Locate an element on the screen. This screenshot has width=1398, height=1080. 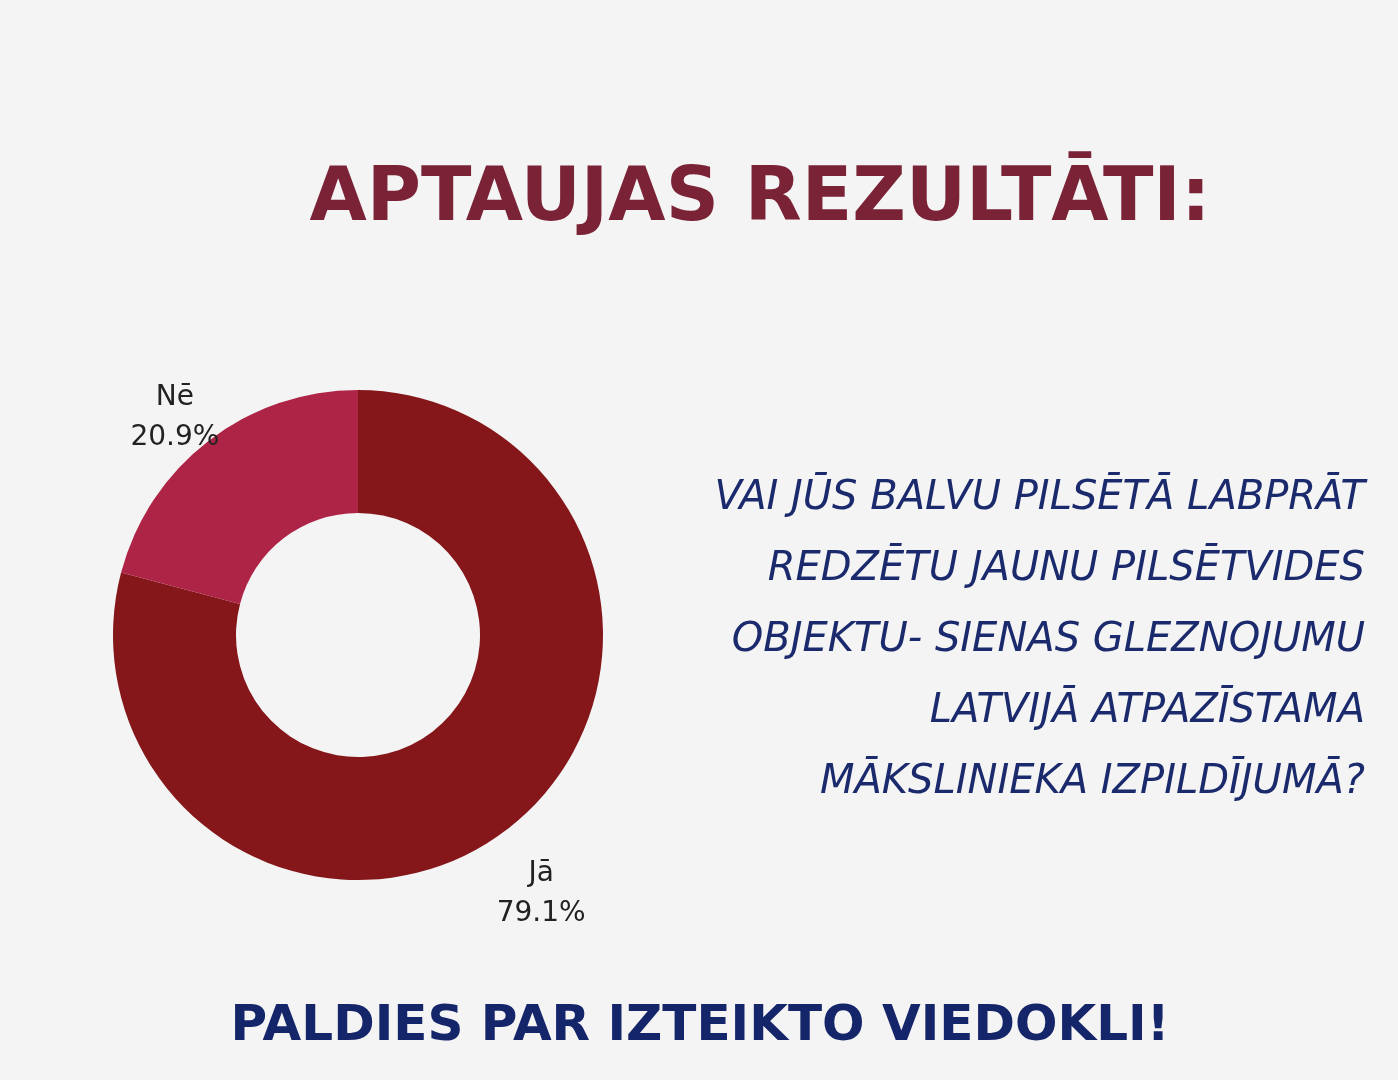
text: PALDIES PAR IZTEIKTO VIEDOKLI! is located at coordinates (700, 1023).